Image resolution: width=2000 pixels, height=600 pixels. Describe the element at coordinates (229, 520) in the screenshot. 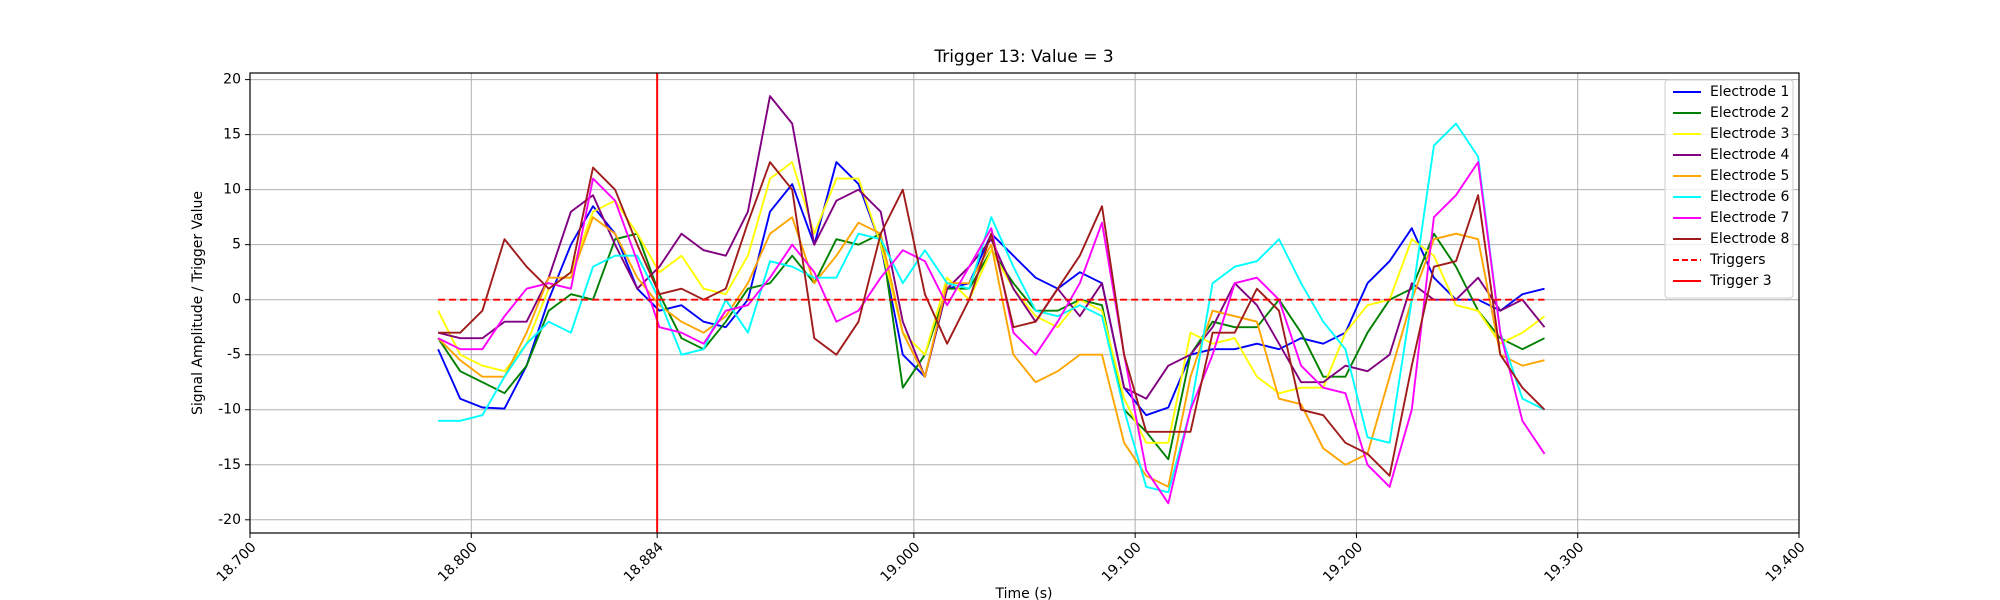

I see `y-tick-label: -20` at that location.